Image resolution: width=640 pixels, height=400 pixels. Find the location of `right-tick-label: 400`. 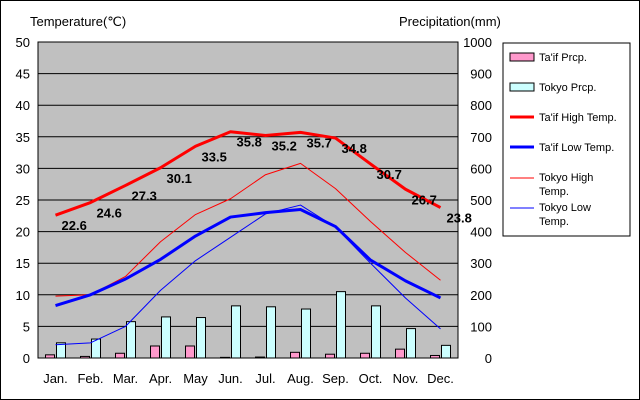

right-tick-label: 400 is located at coordinates (481, 232).